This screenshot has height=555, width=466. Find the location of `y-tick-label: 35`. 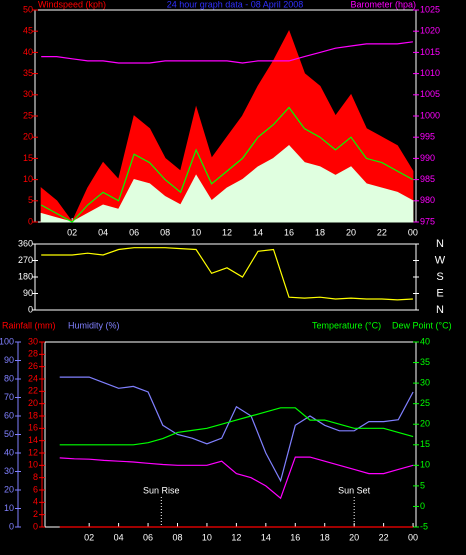

y-tick-label: 35 is located at coordinates (425, 362).